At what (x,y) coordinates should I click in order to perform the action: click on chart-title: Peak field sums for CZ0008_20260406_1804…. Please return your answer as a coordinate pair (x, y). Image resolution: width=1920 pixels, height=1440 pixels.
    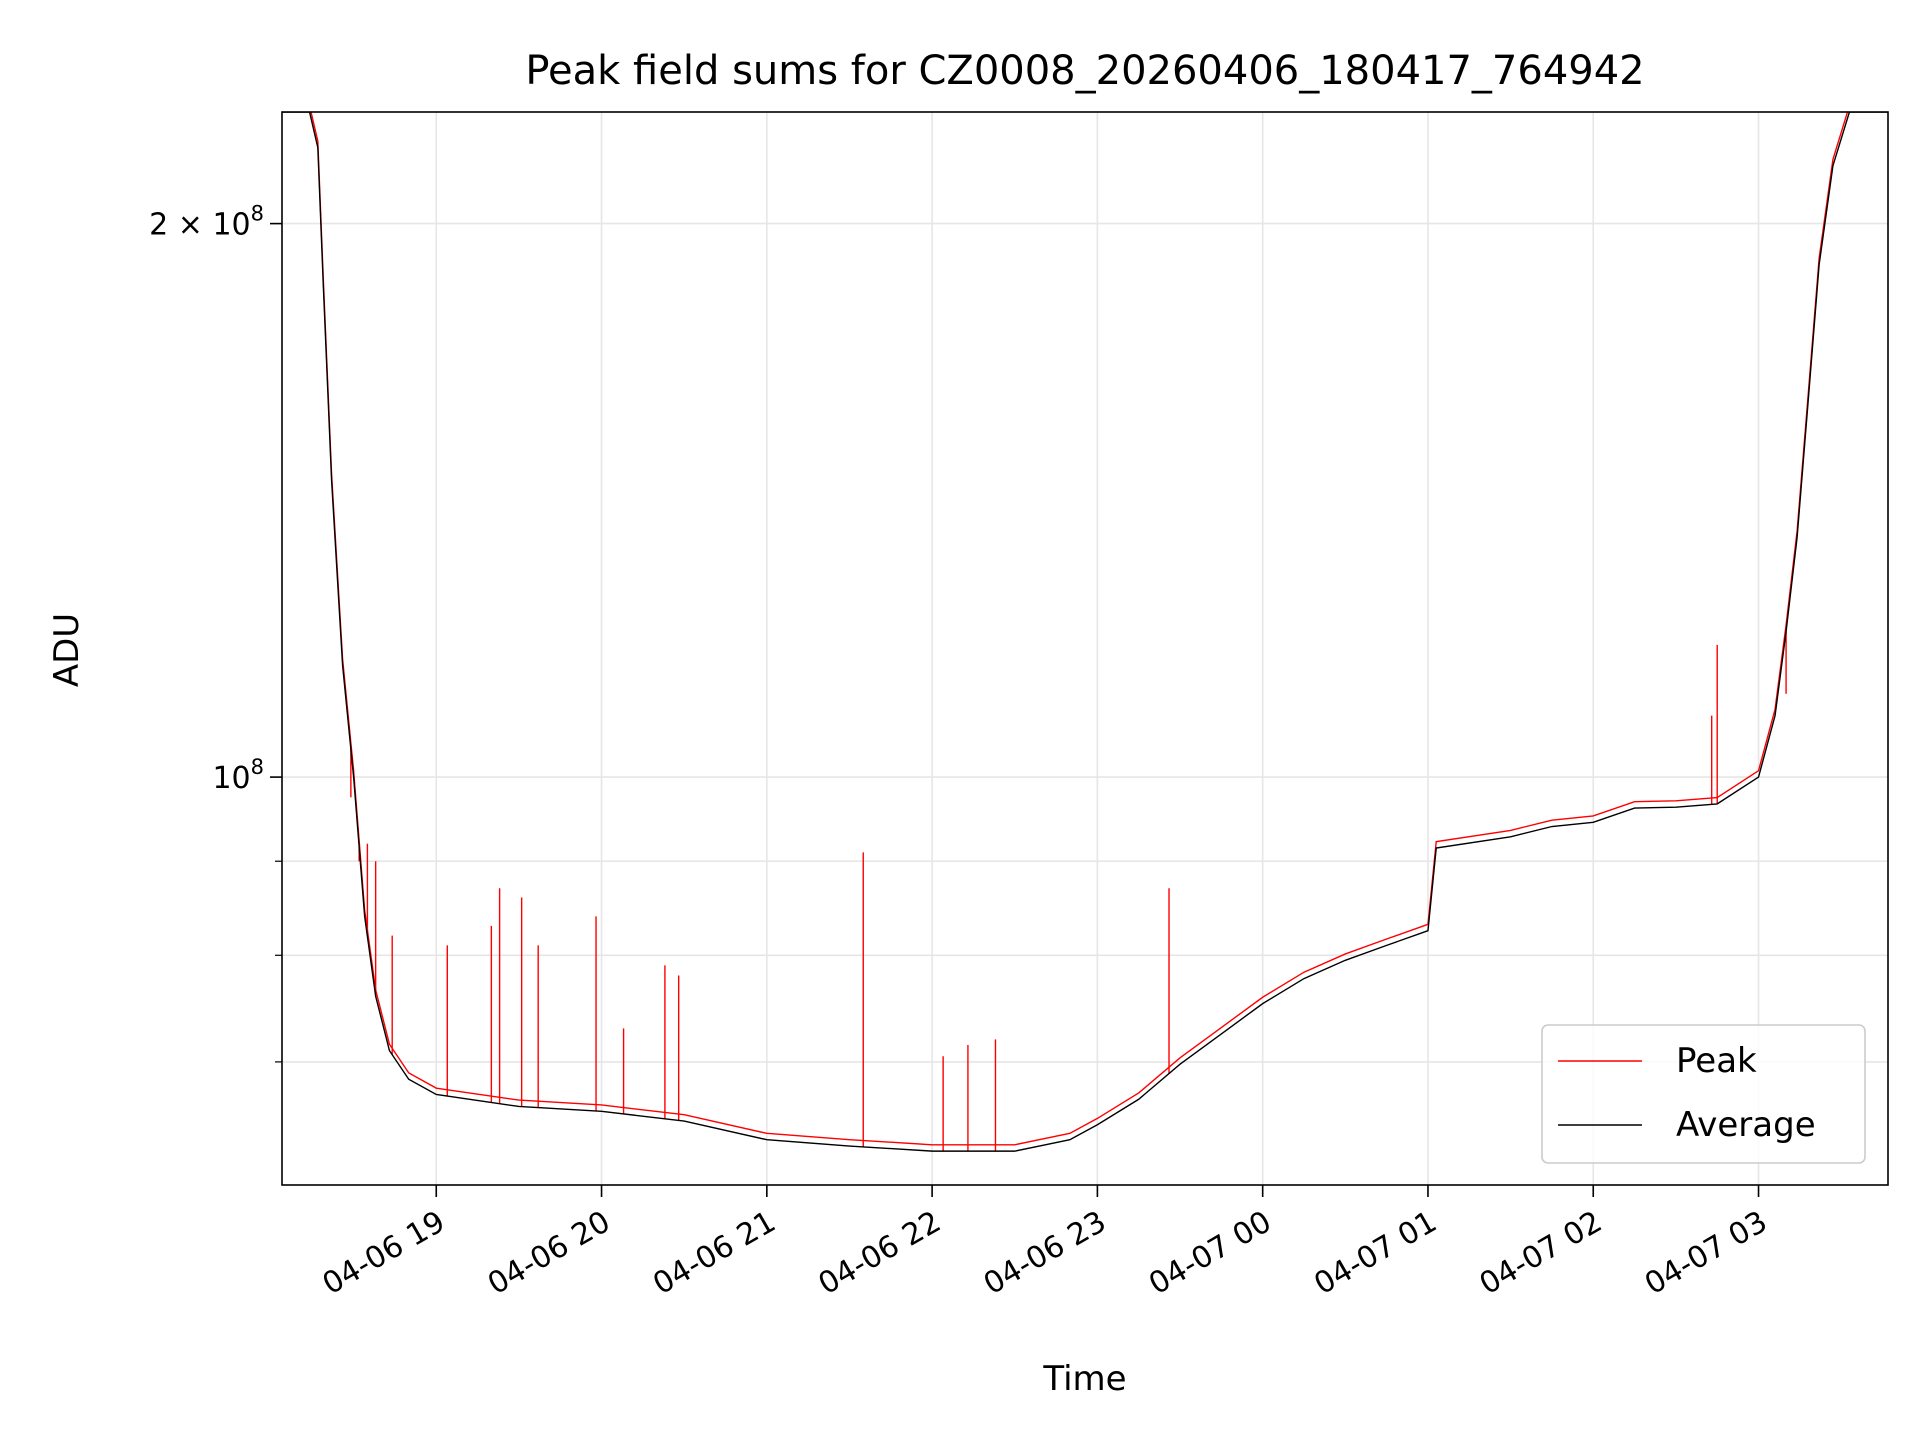
    Looking at the image, I should click on (1084, 71).